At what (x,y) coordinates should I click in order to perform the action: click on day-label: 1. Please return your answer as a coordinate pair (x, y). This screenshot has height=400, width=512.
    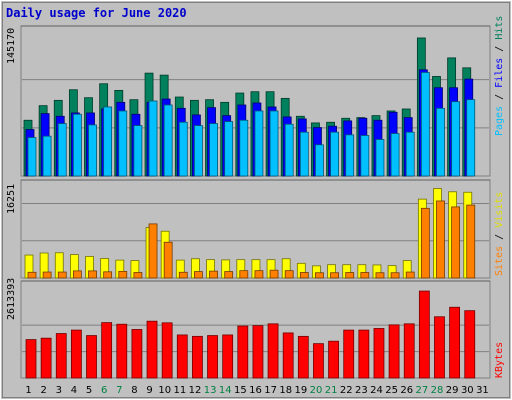
    Looking at the image, I should click on (28, 390).